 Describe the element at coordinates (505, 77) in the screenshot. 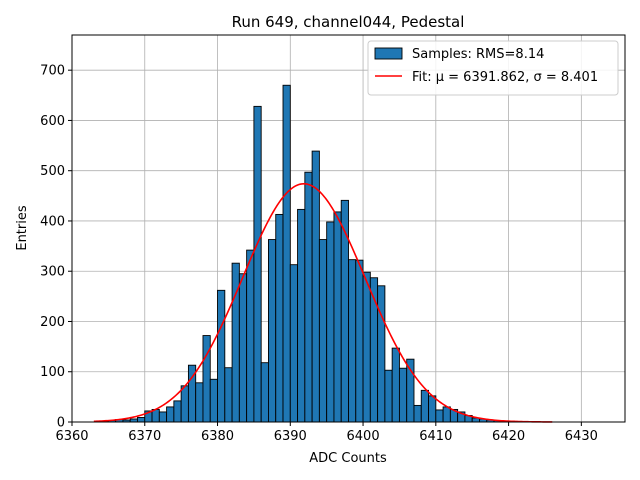

I see `legend-fit-label: Fit: μ = 6391.862, σ = 8.401` at that location.